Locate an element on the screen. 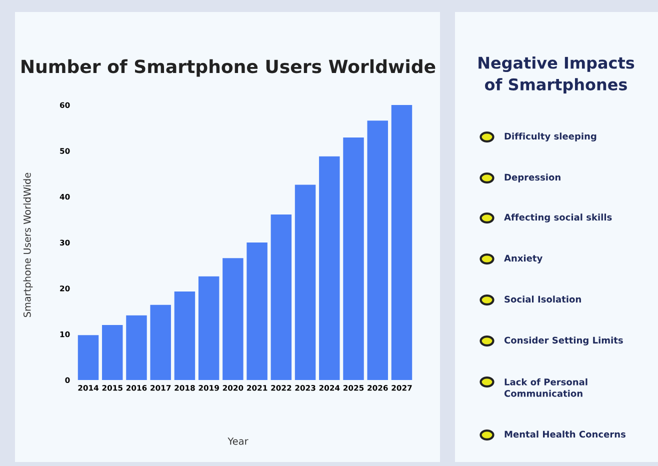  x-axis-title: Year is located at coordinates (238, 441).